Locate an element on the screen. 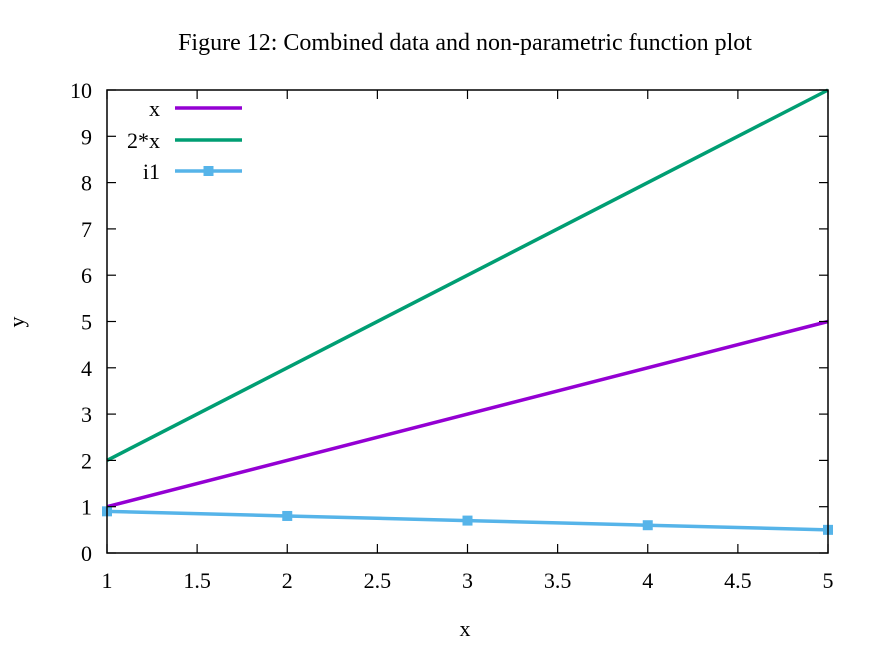  y-tick-label: 2 is located at coordinates (86, 460).